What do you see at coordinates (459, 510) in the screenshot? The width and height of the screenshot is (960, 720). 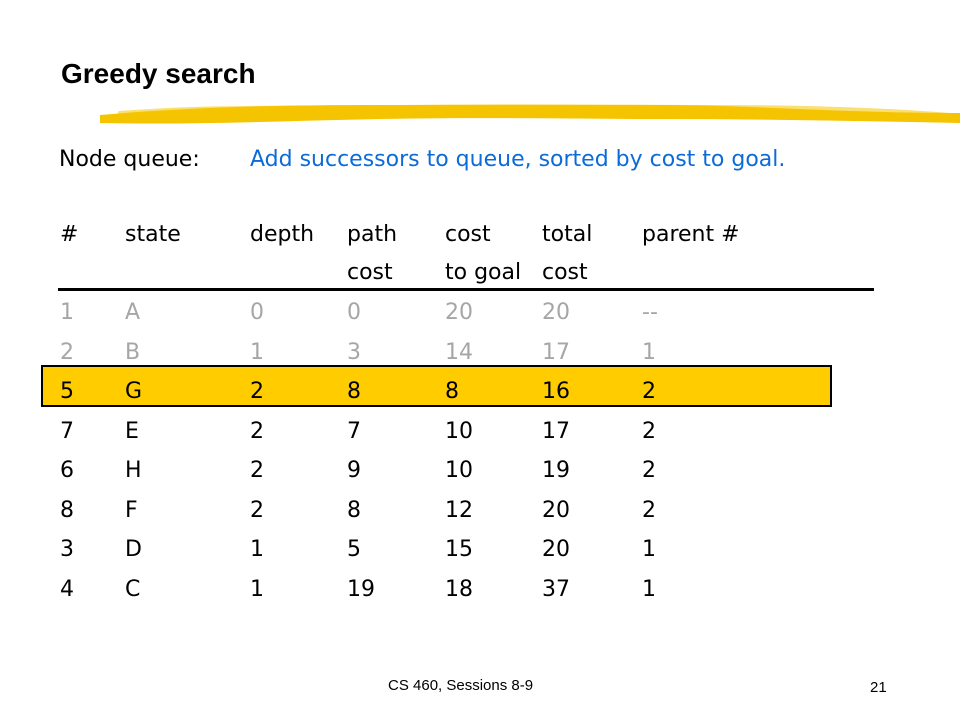 I see `table-cell: 12` at bounding box center [459, 510].